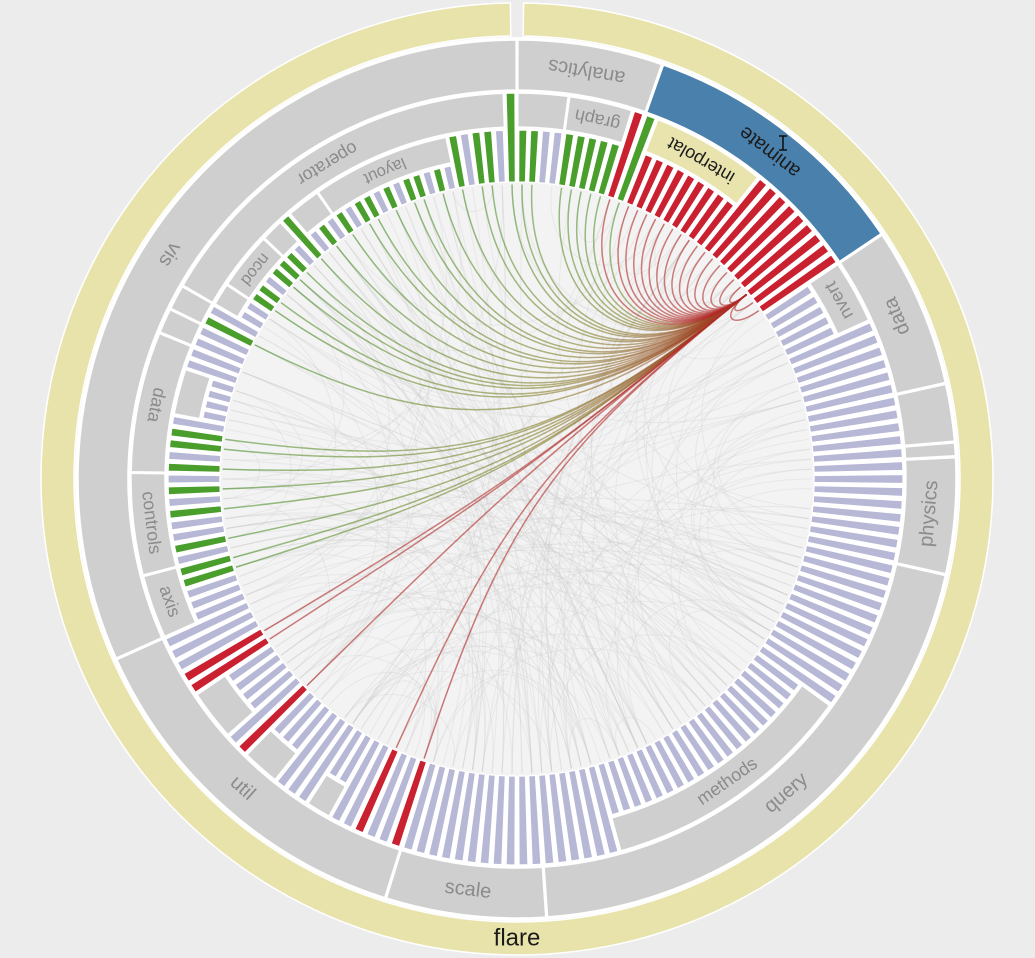 This screenshot has width=1035, height=958. What do you see at coordinates (326, 795) in the screenshot?
I see `subpackage-arc-heap` at bounding box center [326, 795].